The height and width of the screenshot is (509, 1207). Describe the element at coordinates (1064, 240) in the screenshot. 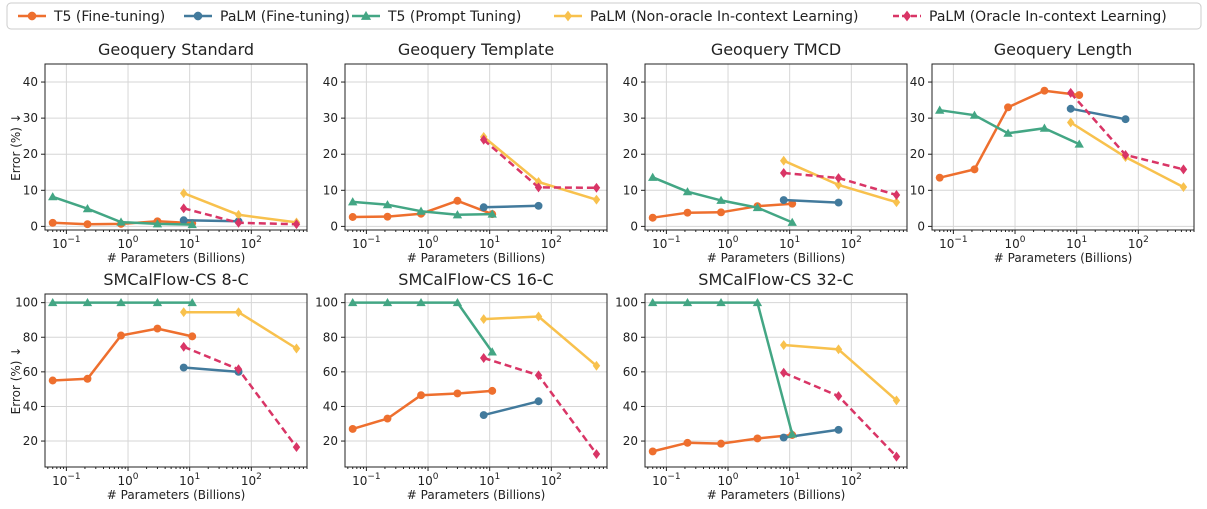

I see `x-axis: 10⁻¹ 10⁰ 10¹ 10²` at that location.